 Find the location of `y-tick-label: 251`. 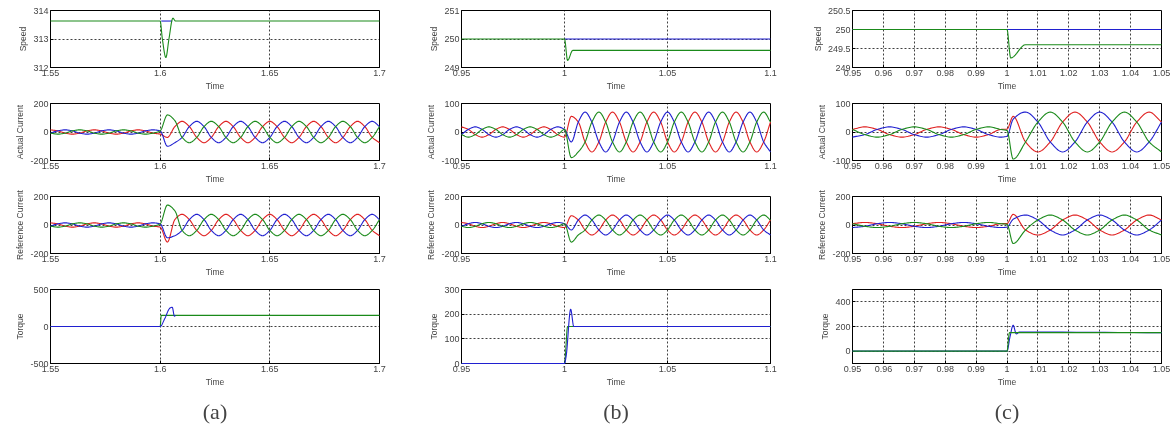

y-tick-label: 251 is located at coordinates (452, 10).